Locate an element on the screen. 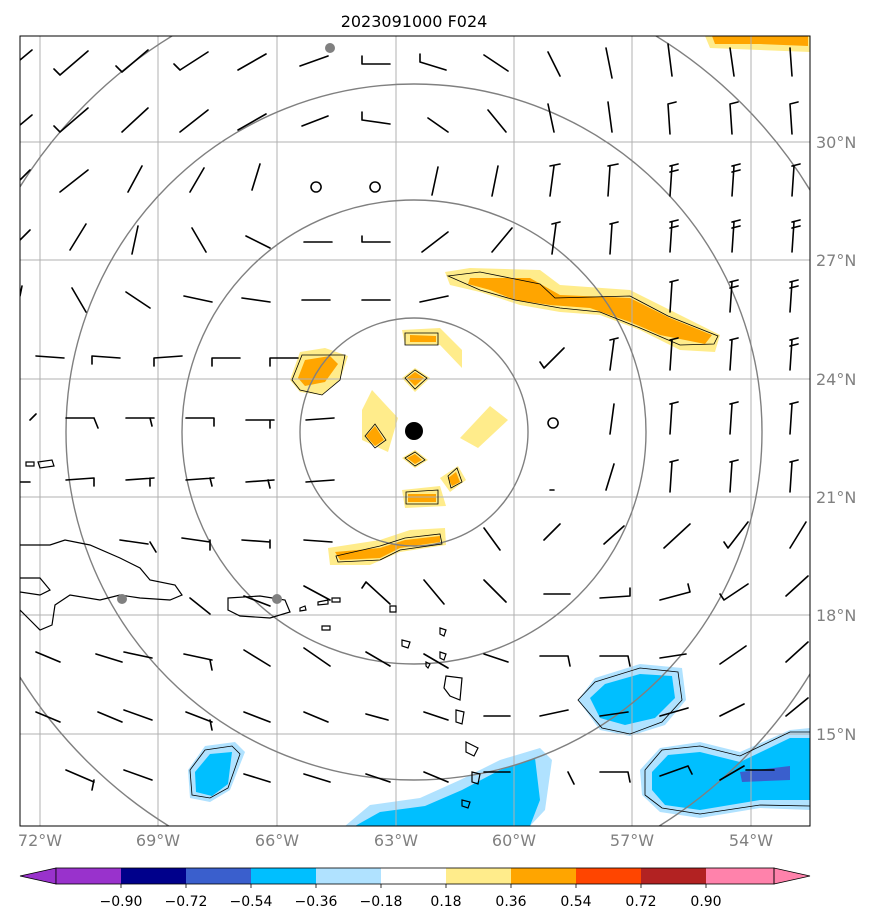 This screenshot has width=877, height=922. storm-center-marker is located at coordinates (414, 431).